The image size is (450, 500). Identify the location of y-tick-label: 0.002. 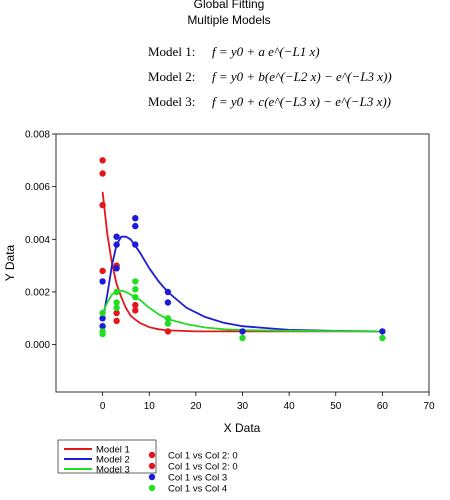
(37, 292).